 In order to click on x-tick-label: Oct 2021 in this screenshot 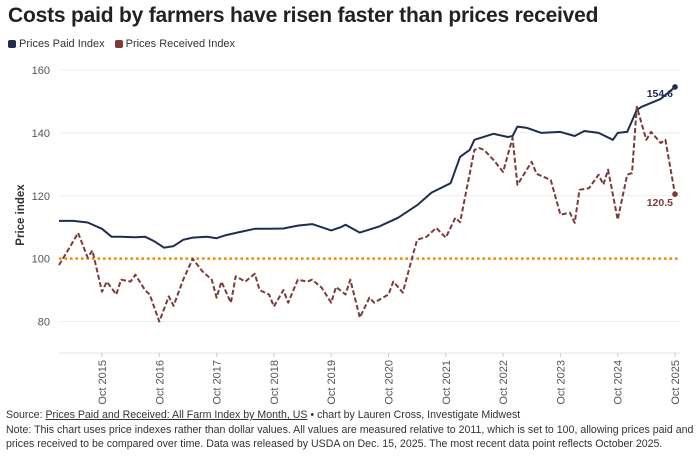, I will do `click(447, 382)`.